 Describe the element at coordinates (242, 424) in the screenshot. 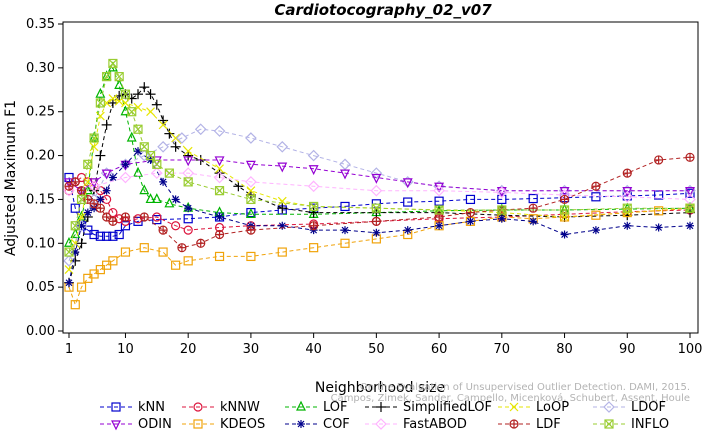

I see `legend-label: KDEOS` at that location.